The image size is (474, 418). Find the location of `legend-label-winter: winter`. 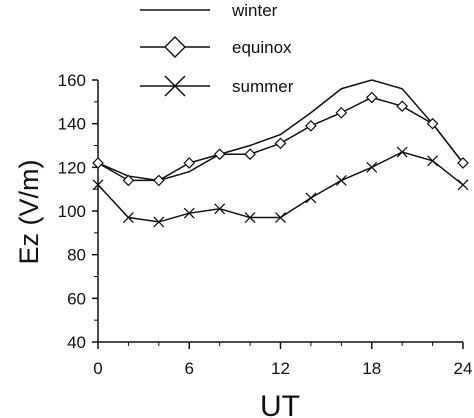

legend-label-winter: winter is located at coordinates (254, 10).